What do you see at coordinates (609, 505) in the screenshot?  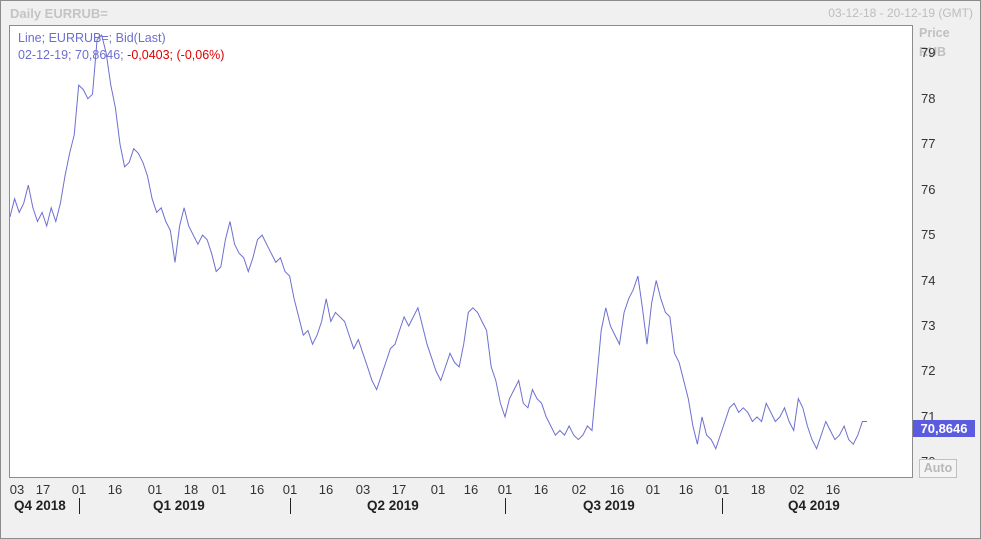 I see `quarter-label: Q3 2019` at bounding box center [609, 505].